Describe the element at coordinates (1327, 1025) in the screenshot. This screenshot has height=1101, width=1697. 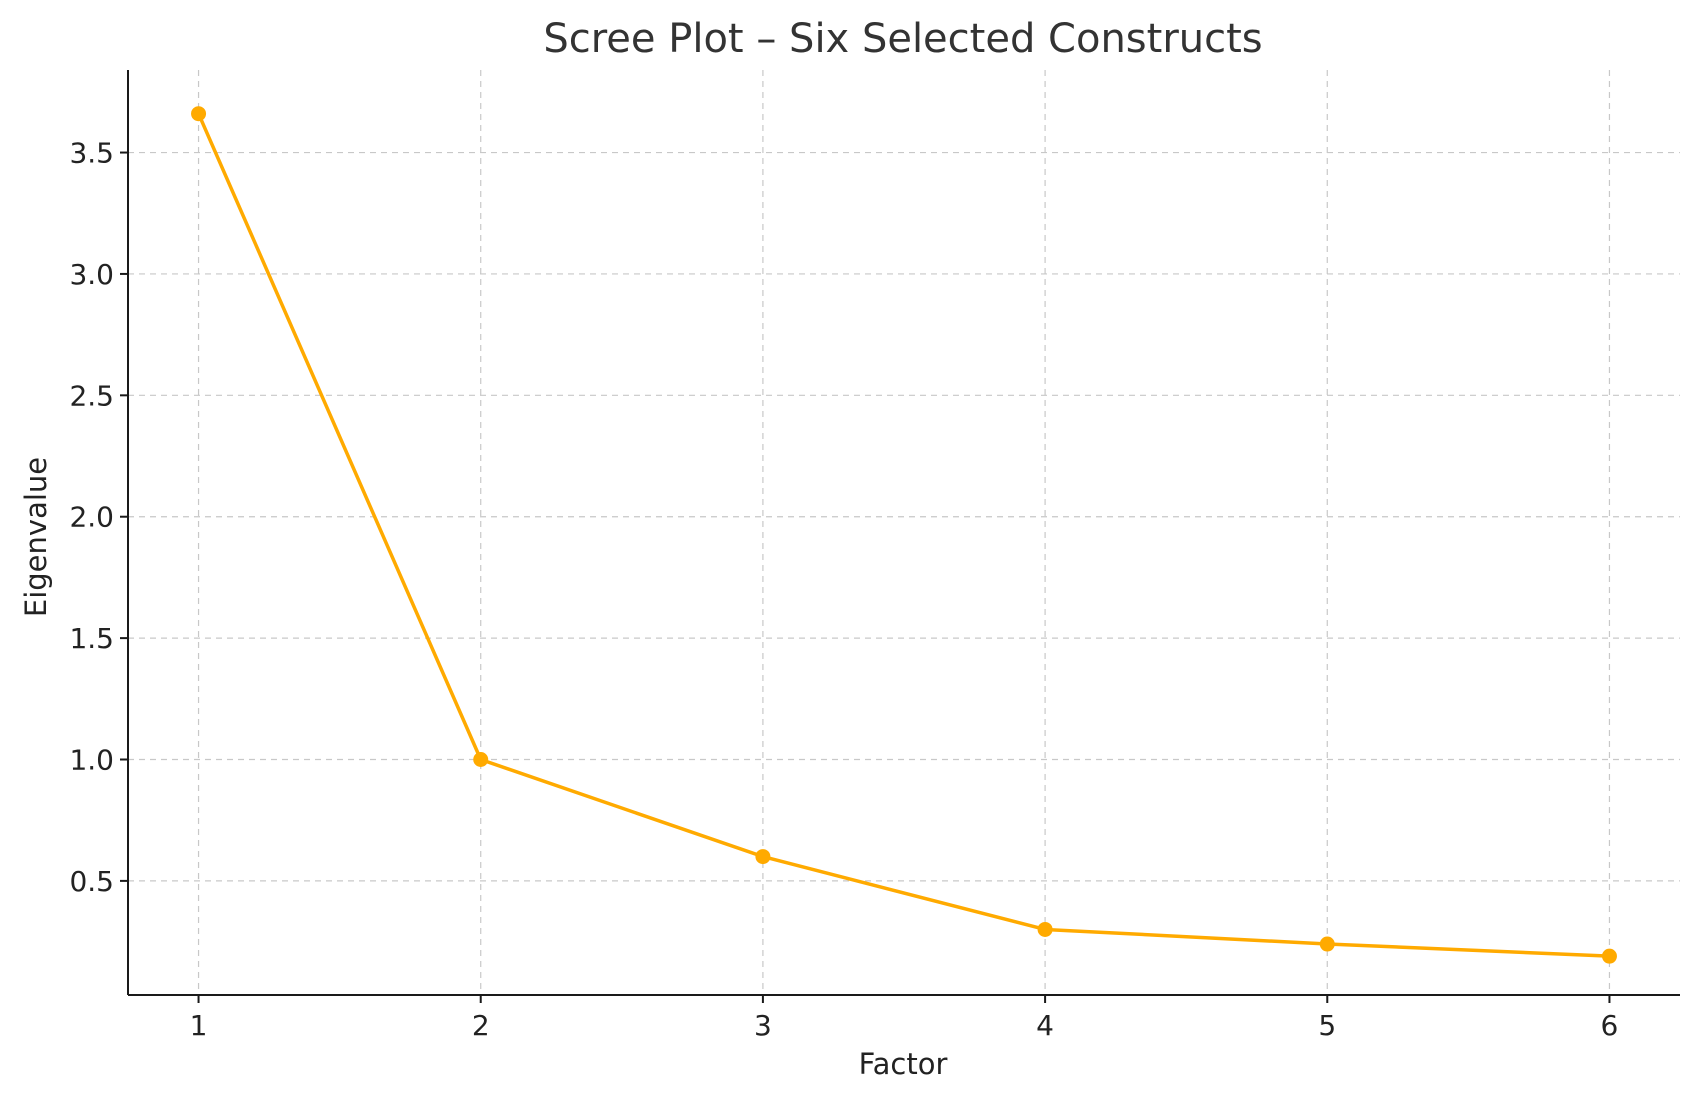
I see `x-tick-label: 5` at that location.